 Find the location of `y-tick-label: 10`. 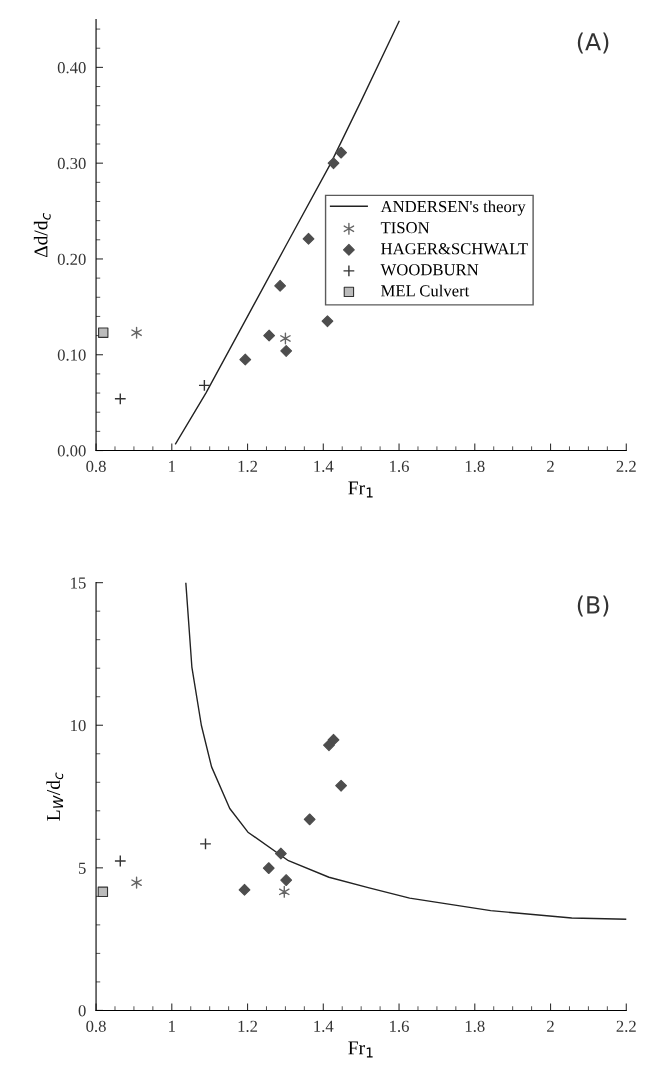

y-tick-label: 10 is located at coordinates (78, 725).